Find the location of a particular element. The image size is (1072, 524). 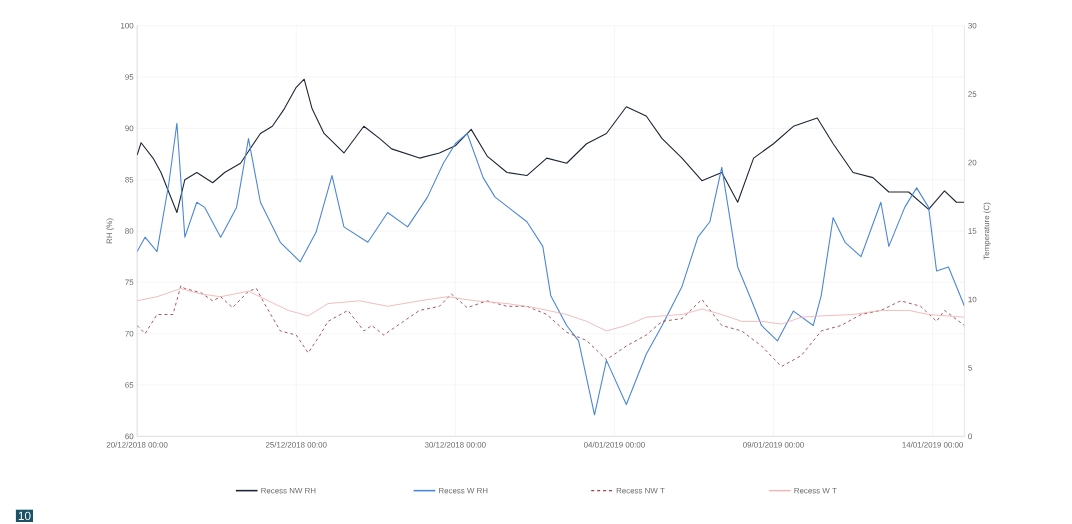

text: 10 is located at coordinates (24, 515).